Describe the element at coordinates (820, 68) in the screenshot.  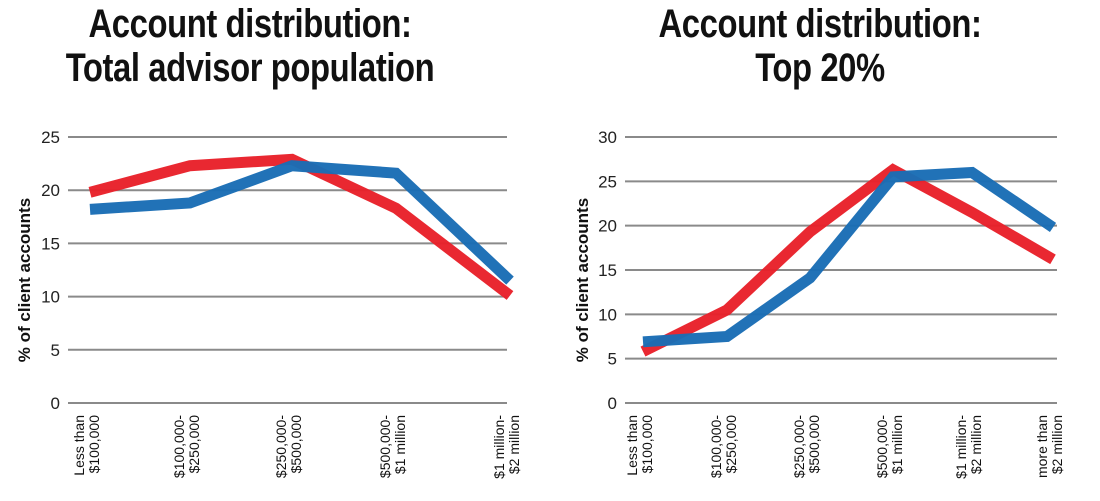
I see `title-line: Top 20%` at that location.